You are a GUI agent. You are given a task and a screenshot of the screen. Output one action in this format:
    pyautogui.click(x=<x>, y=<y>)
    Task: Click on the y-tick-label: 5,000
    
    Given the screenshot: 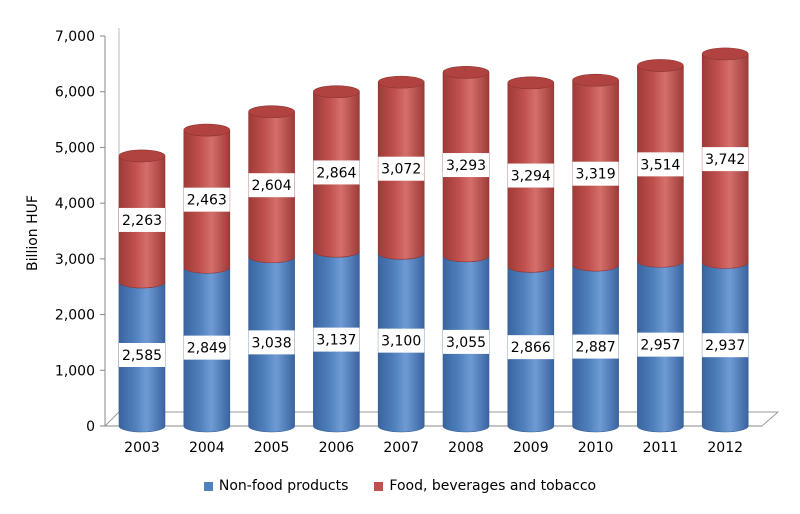 What is the action you would take?
    pyautogui.click(x=75, y=148)
    